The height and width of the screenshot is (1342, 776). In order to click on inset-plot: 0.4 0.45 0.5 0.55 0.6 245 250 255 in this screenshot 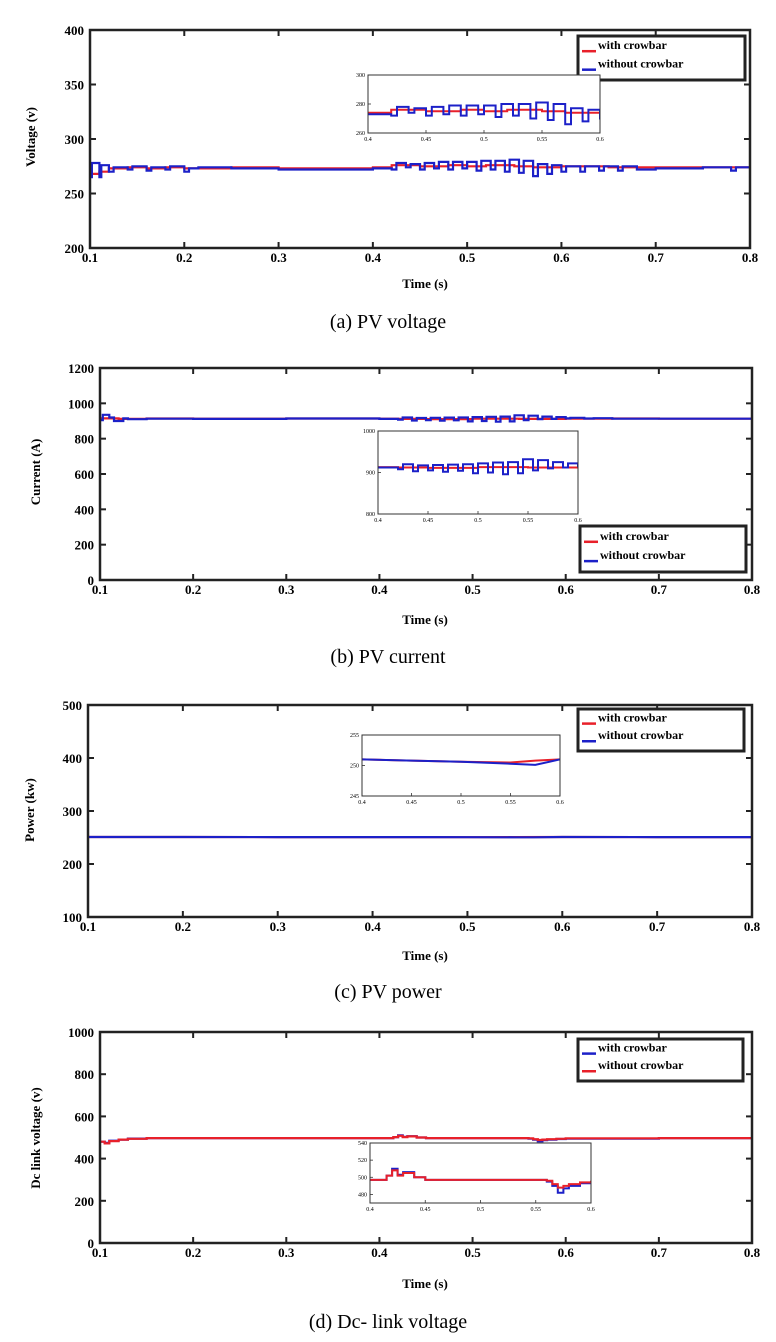, I will do `click(457, 769)`.